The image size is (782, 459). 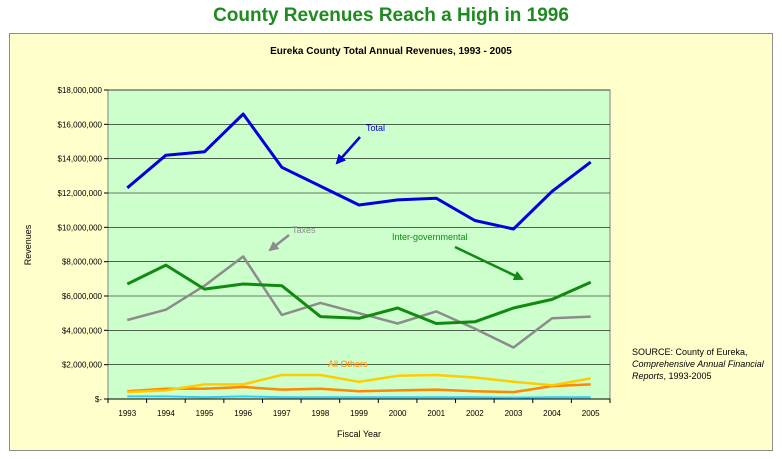 What do you see at coordinates (320, 413) in the screenshot?
I see `x-tick-label: 1998` at bounding box center [320, 413].